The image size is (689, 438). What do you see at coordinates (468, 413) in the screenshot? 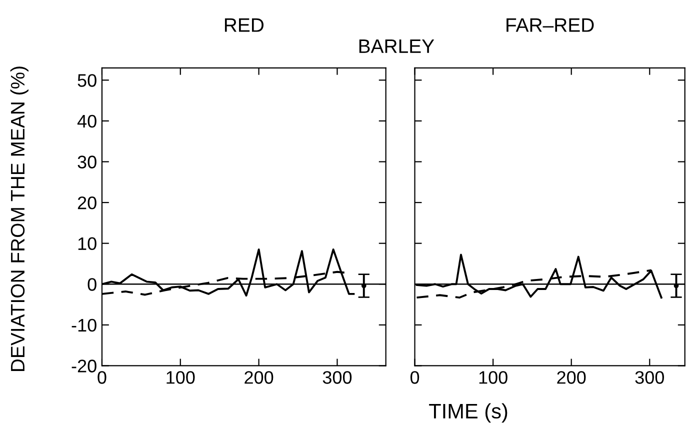
I see `x-axis-title: TIME (s)` at bounding box center [468, 413].